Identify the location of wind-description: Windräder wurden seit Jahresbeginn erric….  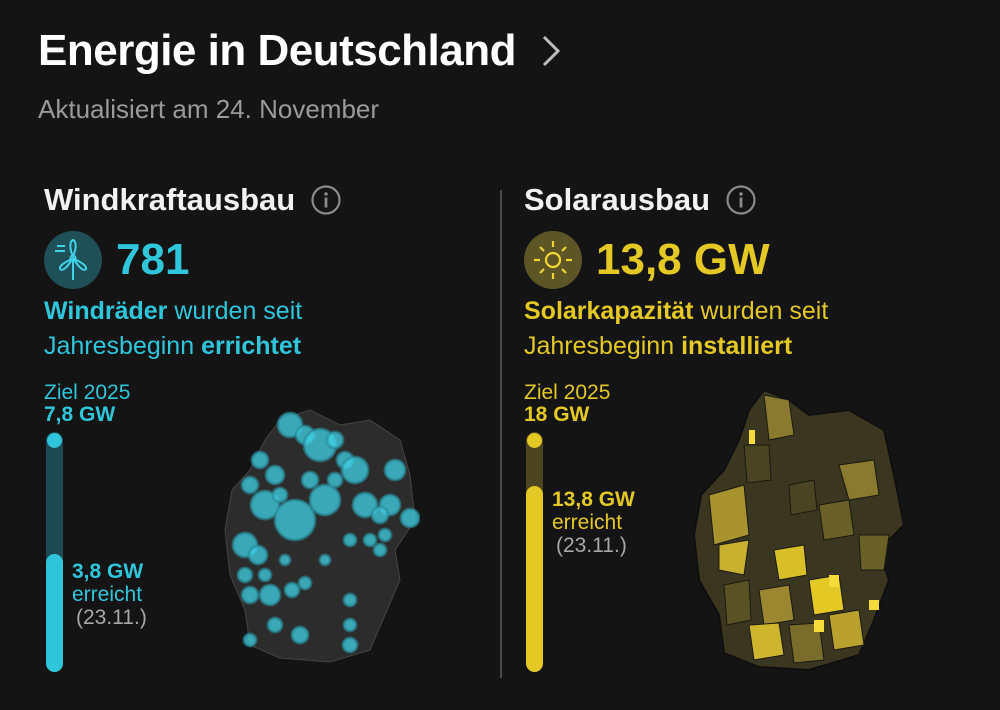
(173, 328).